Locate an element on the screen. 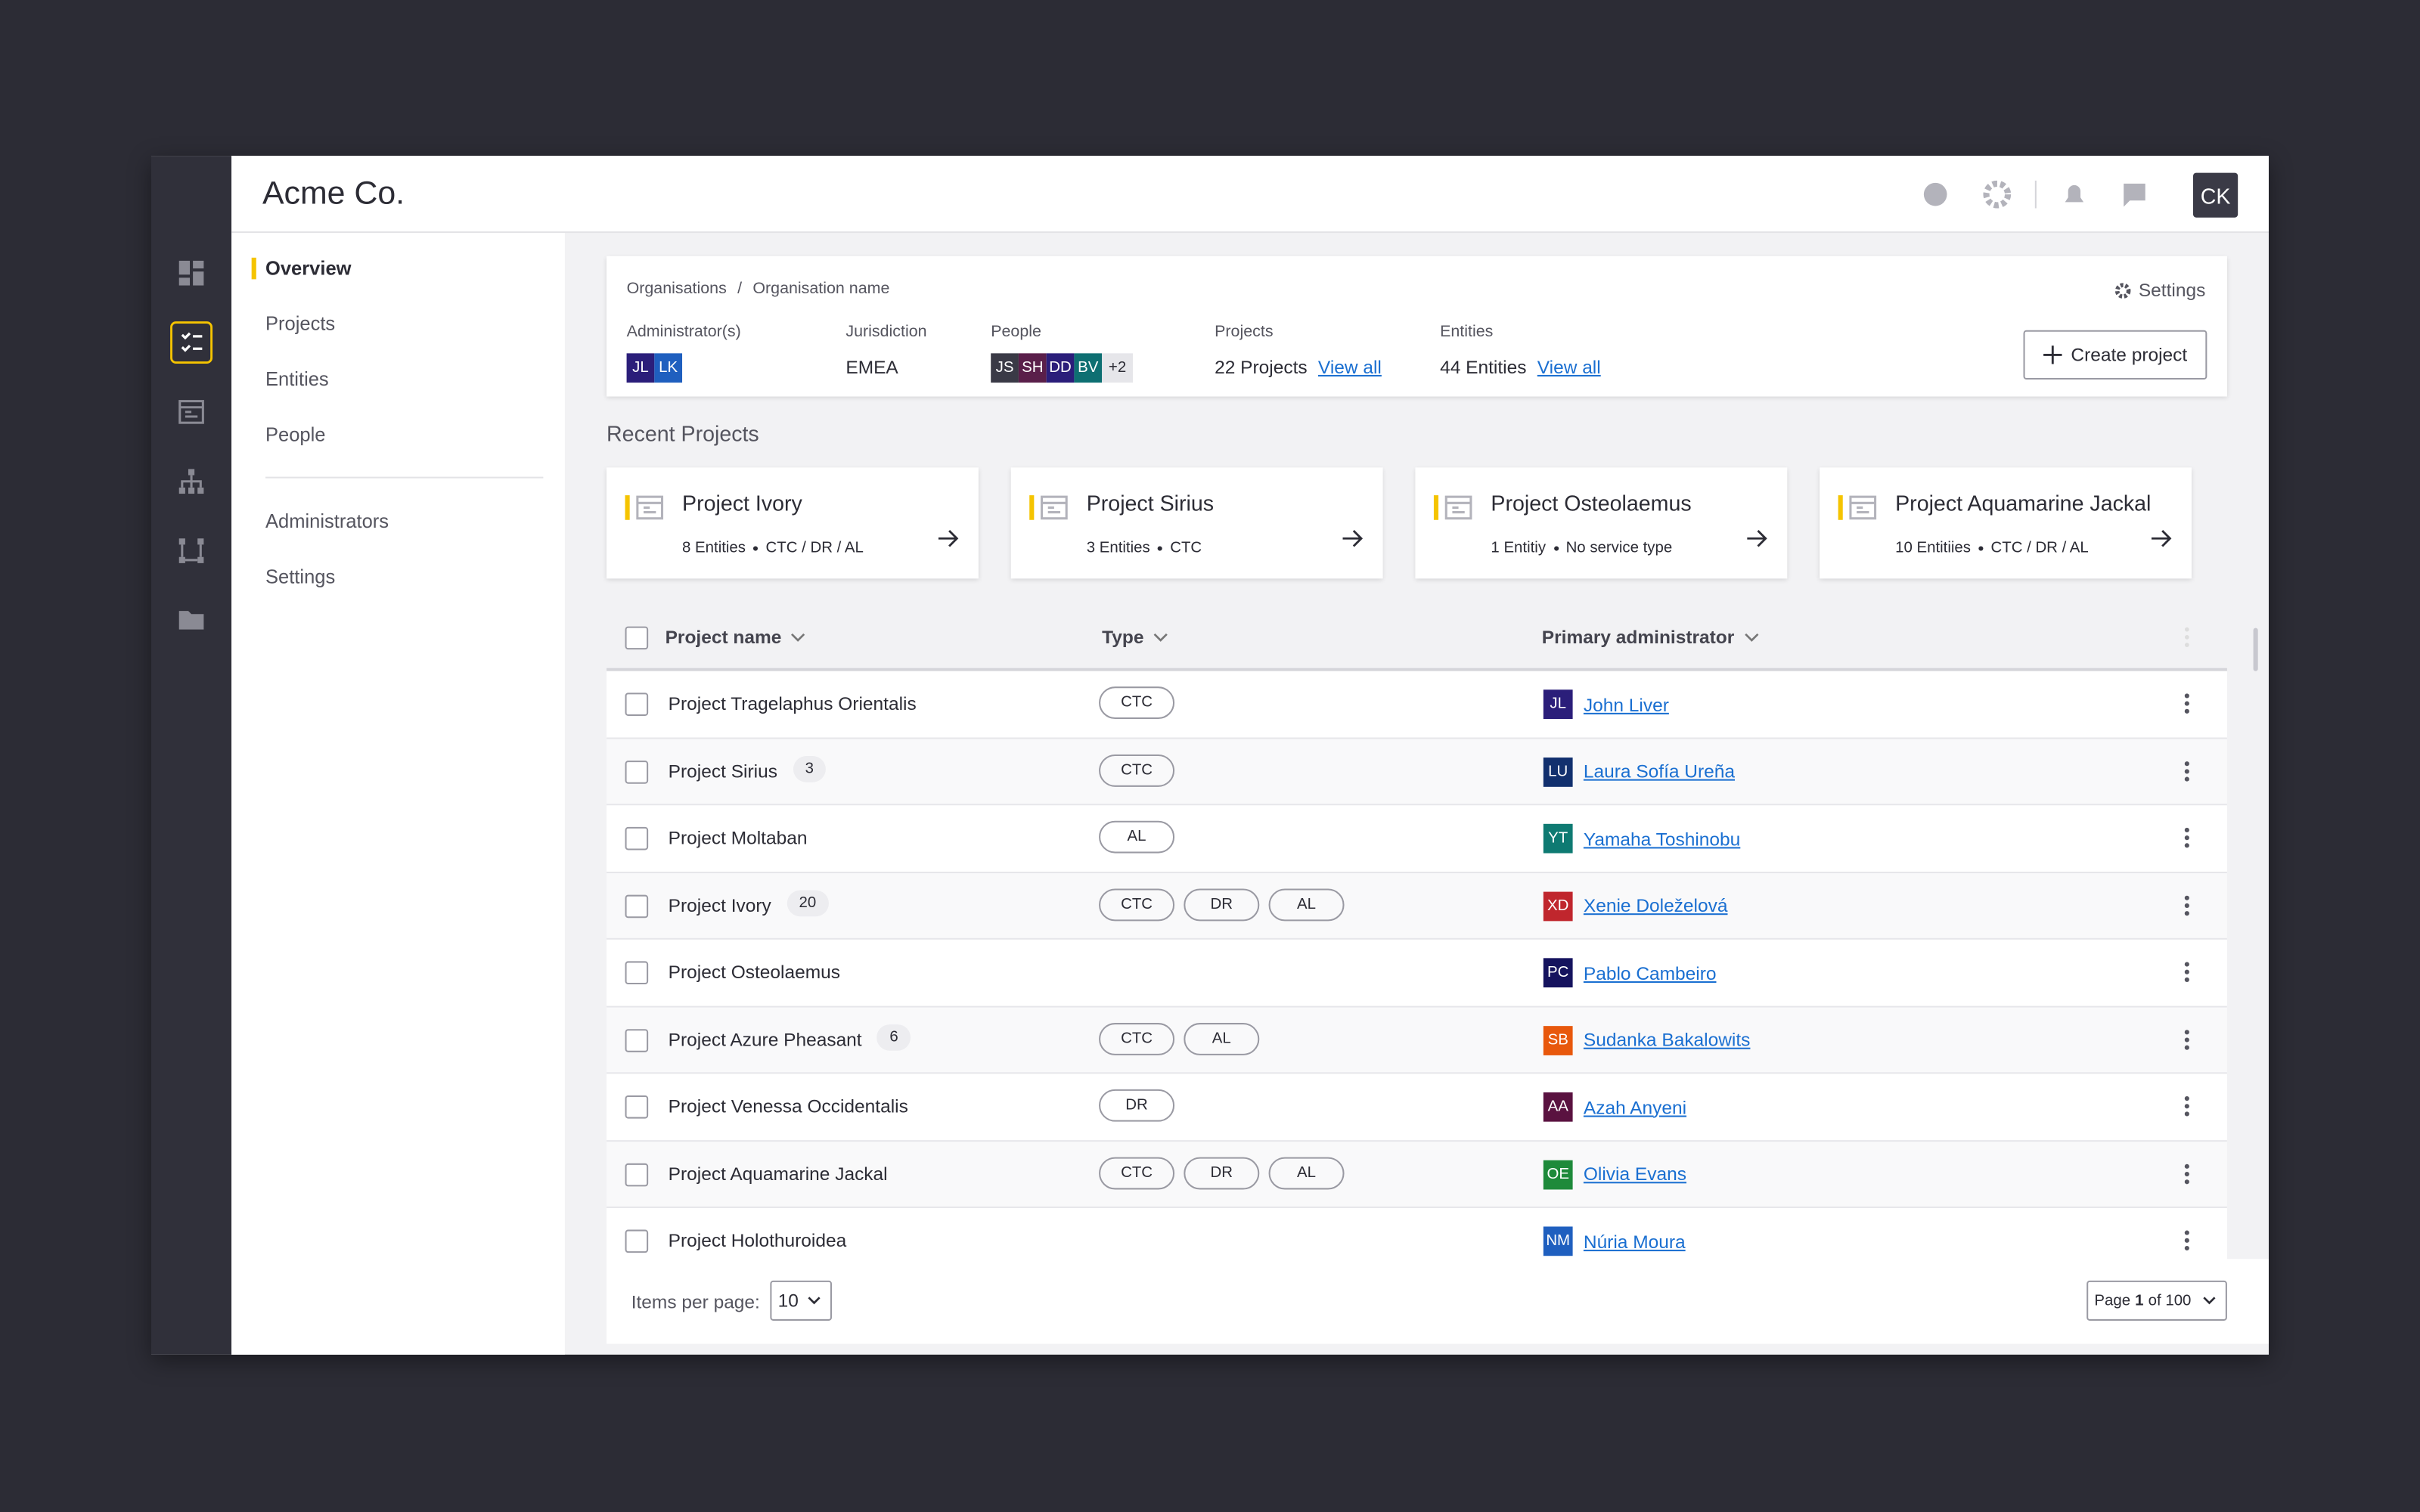 The image size is (2420, 1512). administrator: SB Sudanka Bakalowits is located at coordinates (1647, 1040).